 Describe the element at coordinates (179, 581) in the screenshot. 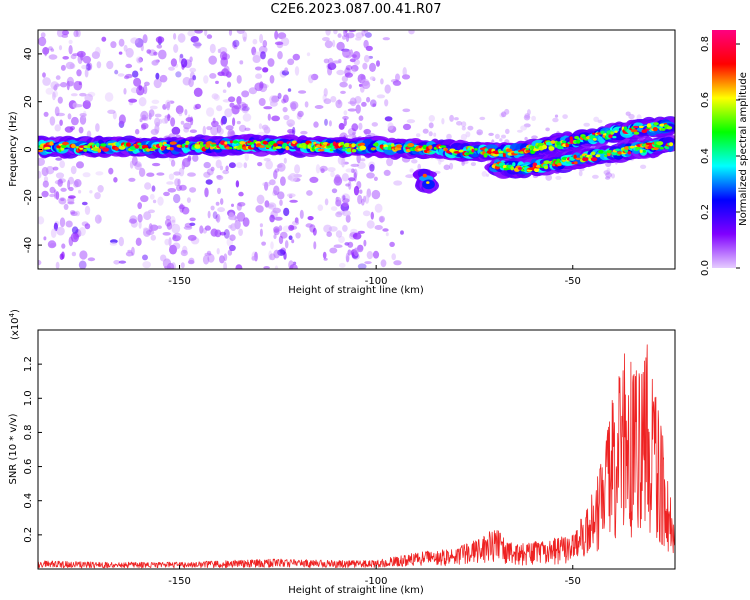

I see `x-tick-label: -150` at that location.